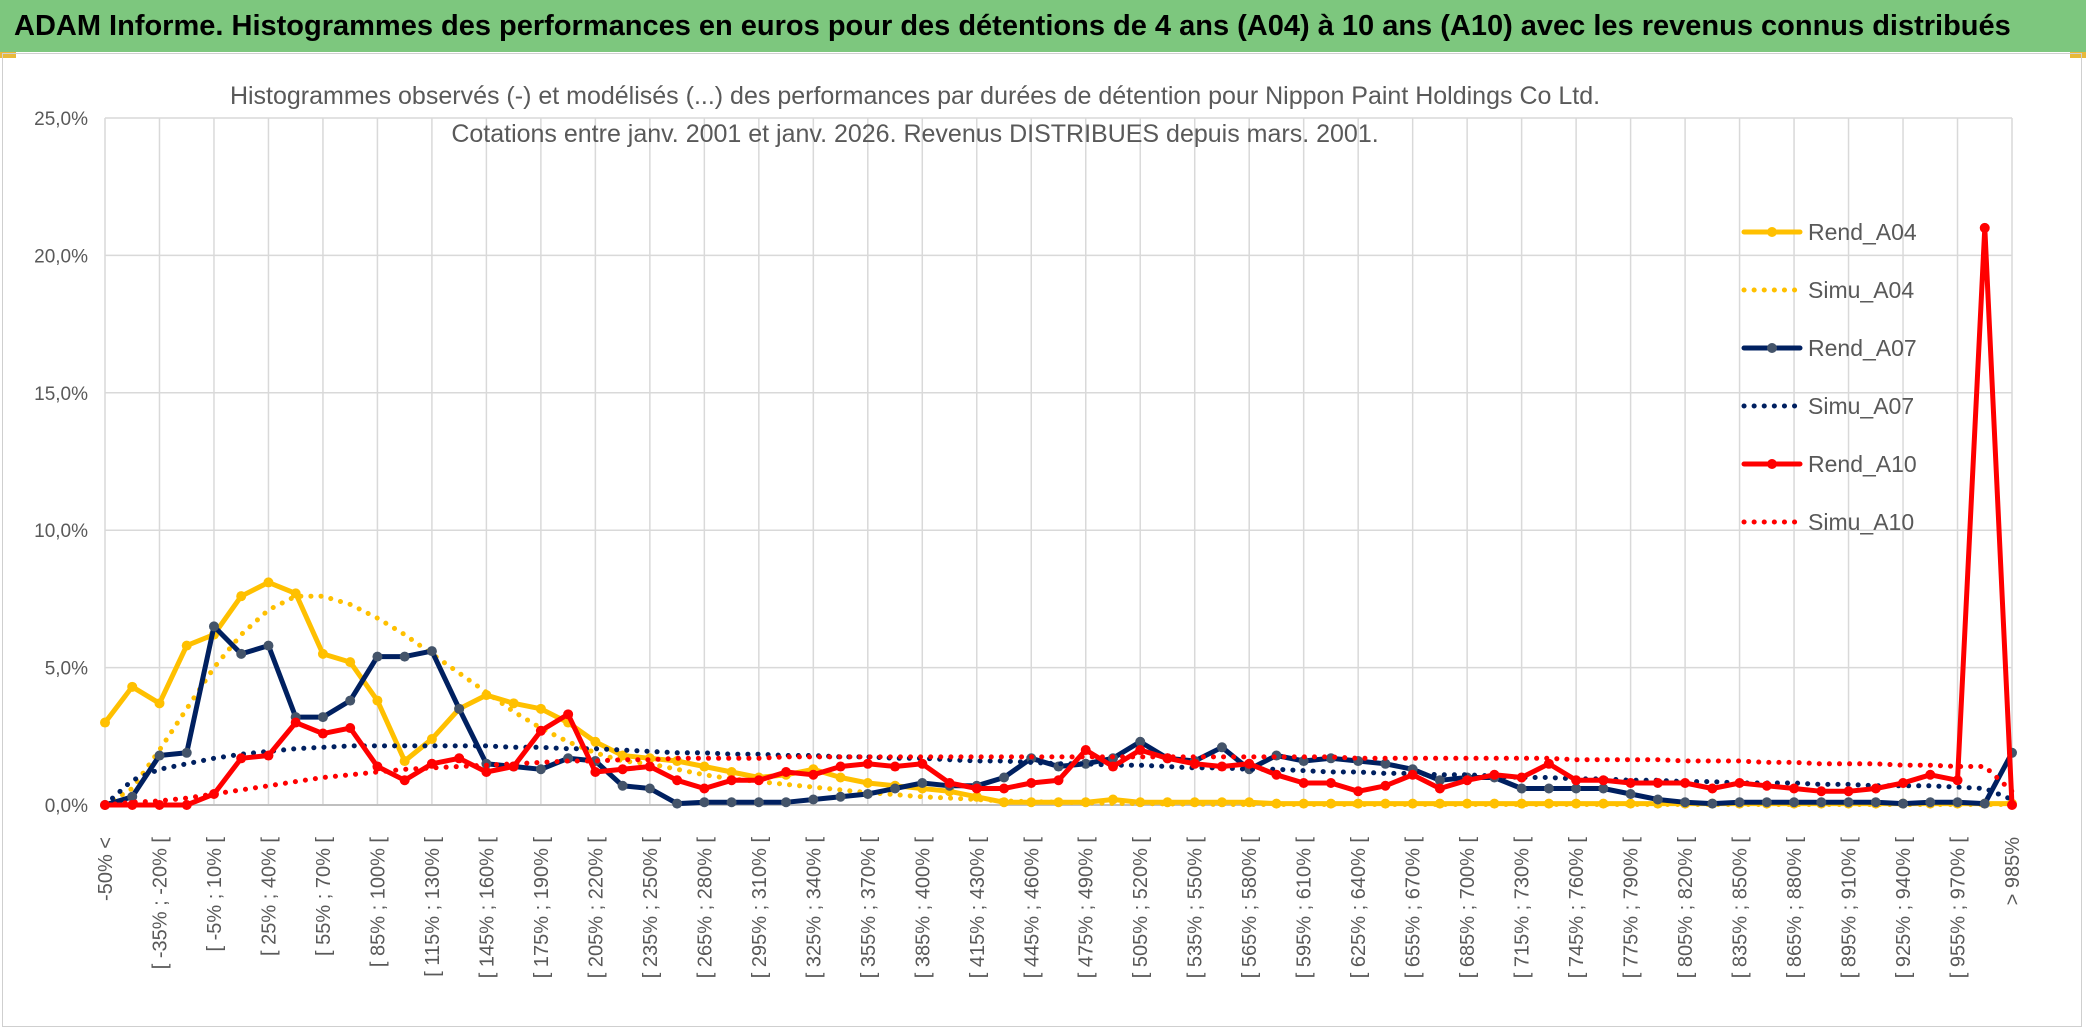 The height and width of the screenshot is (1031, 2086). Describe the element at coordinates (1305, 908) in the screenshot. I see `x-tick-label: [ 595% ; 610% [` at that location.